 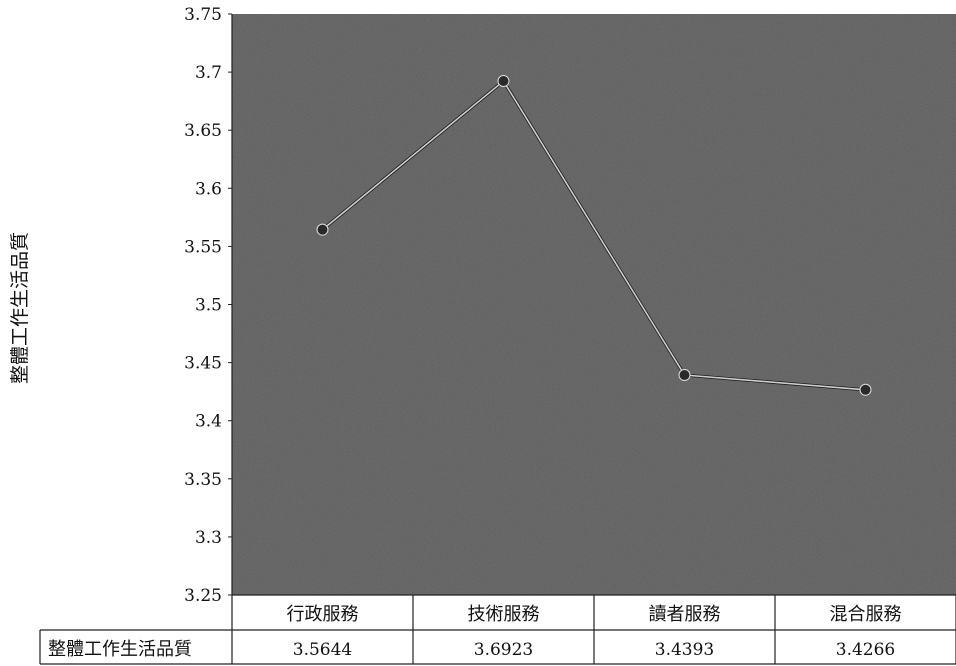 What do you see at coordinates (203, 596) in the screenshot?
I see `y-tick-label: 3.25` at bounding box center [203, 596].